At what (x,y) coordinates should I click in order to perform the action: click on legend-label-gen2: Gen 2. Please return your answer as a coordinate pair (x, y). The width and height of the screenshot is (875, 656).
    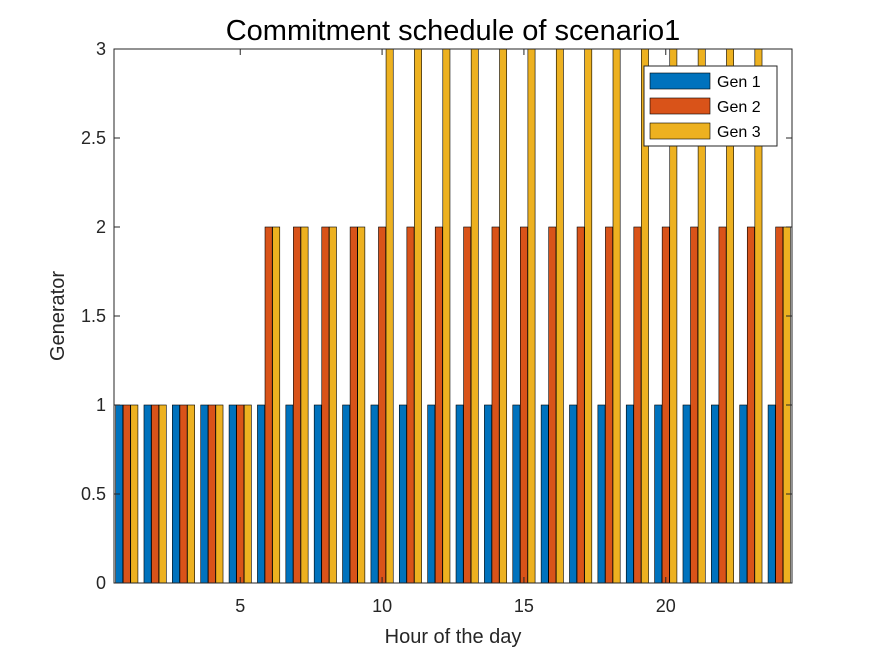
    Looking at the image, I should click on (739, 107).